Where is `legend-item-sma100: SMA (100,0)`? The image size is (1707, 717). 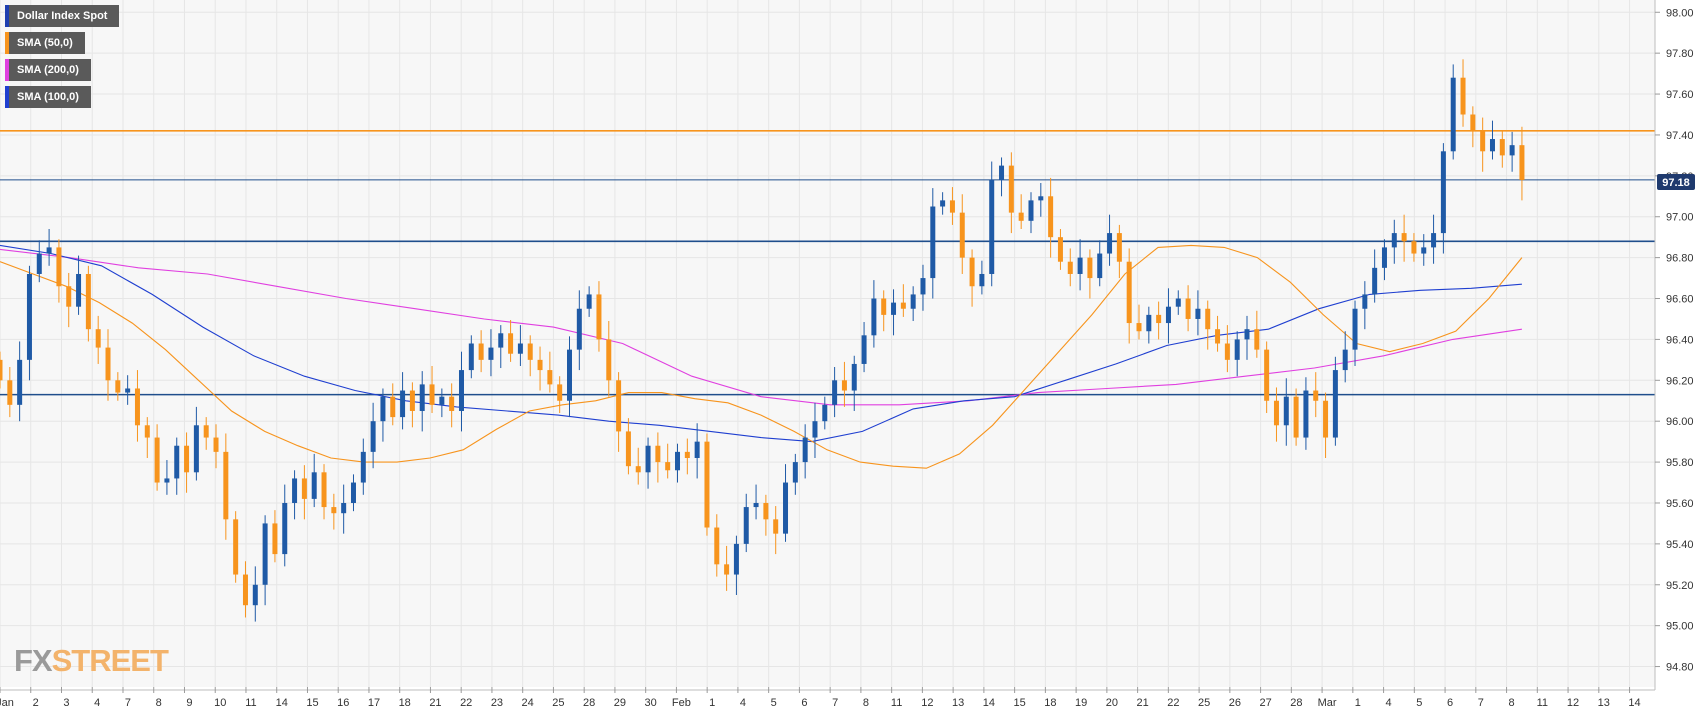 legend-item-sma100: SMA (100,0) is located at coordinates (62, 97).